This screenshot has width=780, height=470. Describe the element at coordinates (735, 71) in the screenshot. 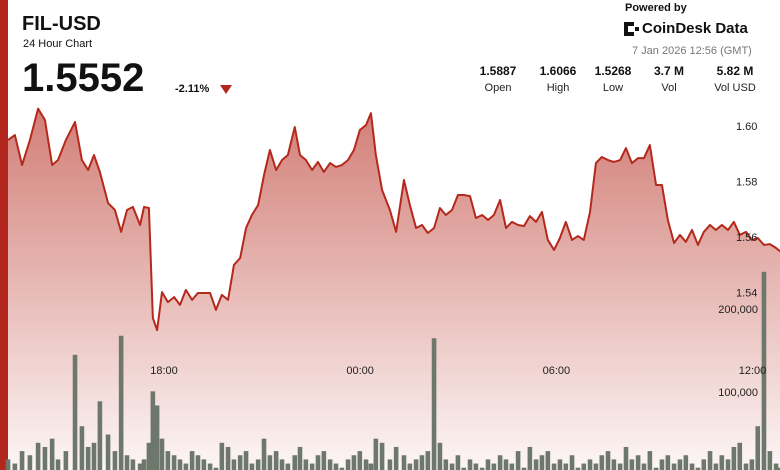

I see `stat-value: 5.82 M` at that location.